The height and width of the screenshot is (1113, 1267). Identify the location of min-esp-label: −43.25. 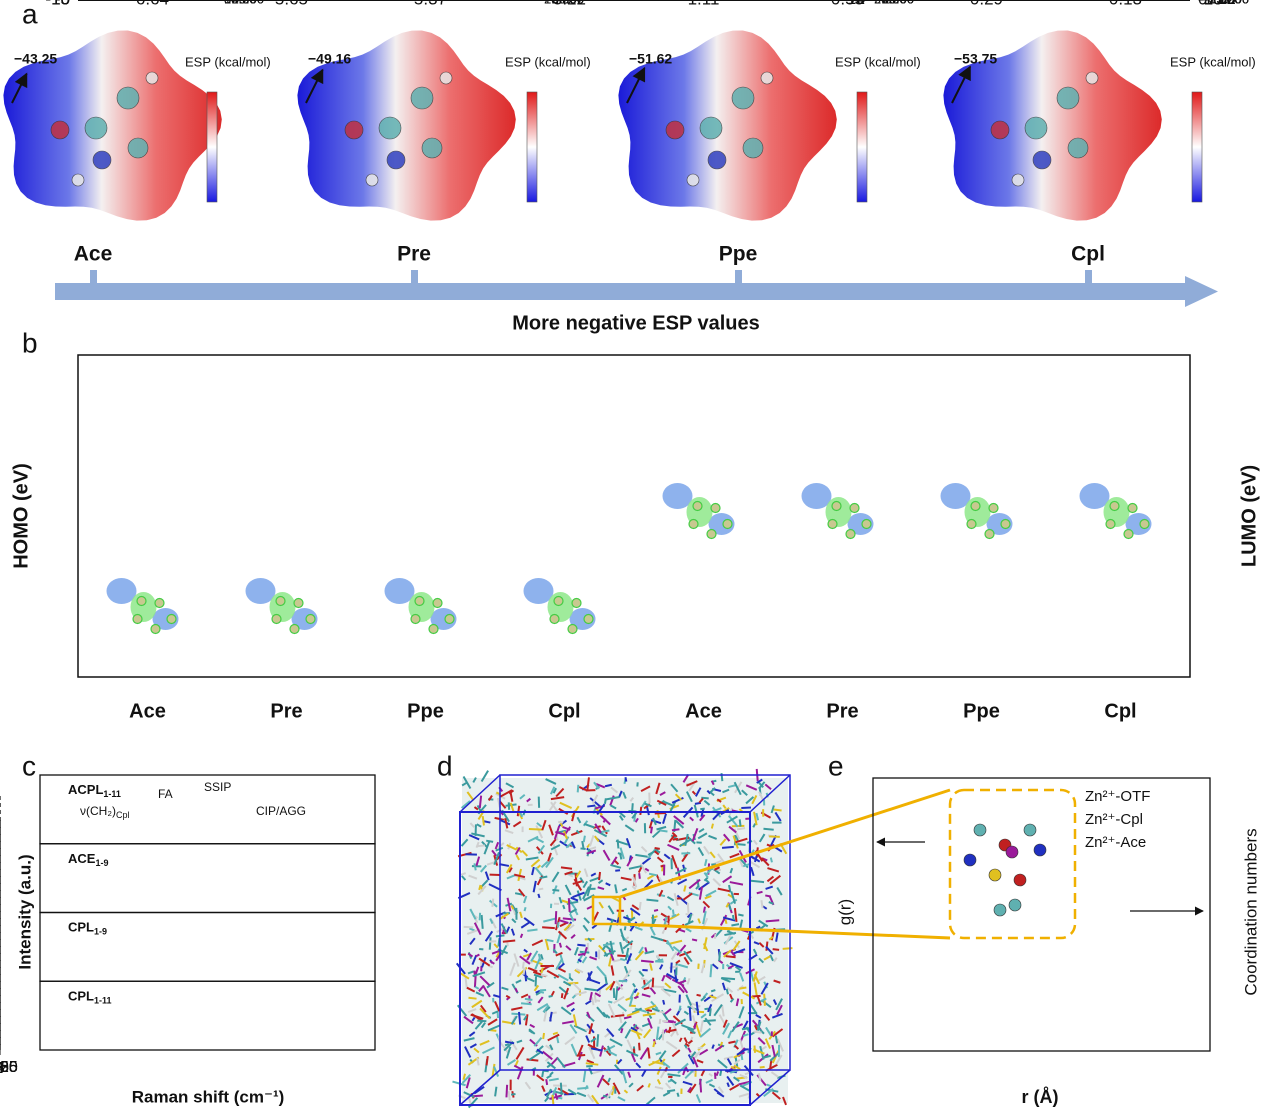
(35, 59).